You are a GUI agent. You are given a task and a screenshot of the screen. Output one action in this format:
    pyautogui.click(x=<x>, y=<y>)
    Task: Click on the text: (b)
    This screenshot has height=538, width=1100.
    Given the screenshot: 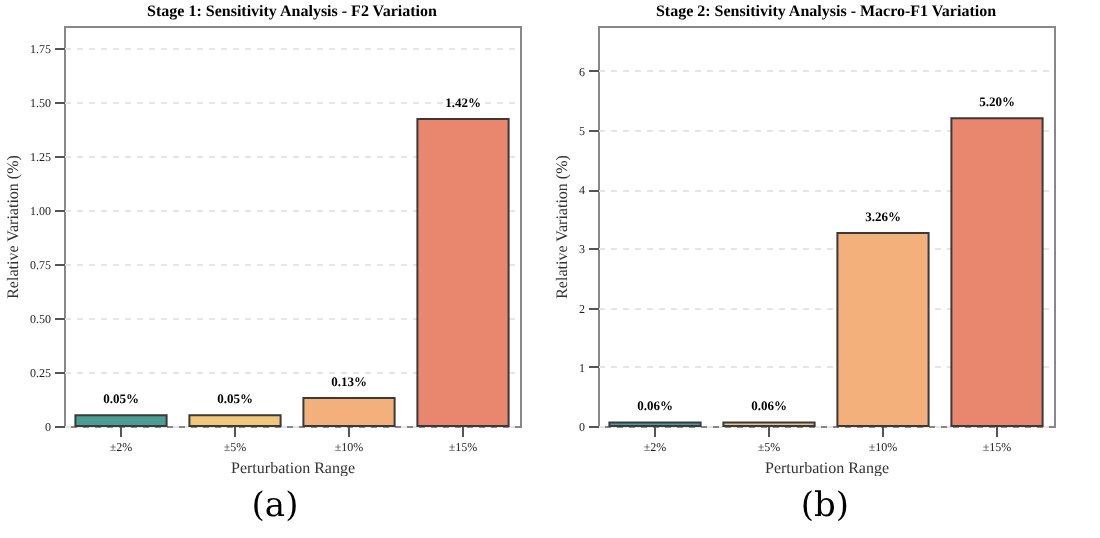 What is the action you would take?
    pyautogui.click(x=825, y=506)
    